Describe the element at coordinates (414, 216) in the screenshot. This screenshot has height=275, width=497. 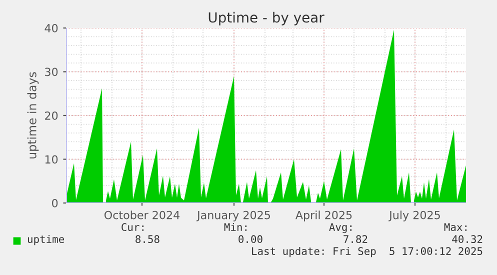
I see `x-tick-label: July 2025` at that location.